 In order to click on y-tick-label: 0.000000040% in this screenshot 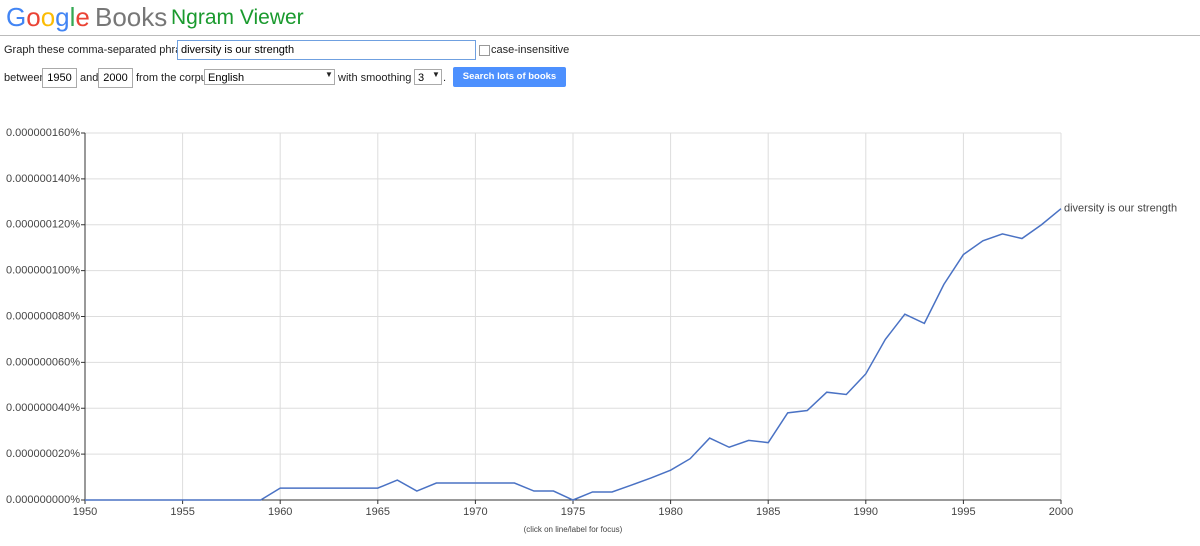, I will do `click(43, 408)`.